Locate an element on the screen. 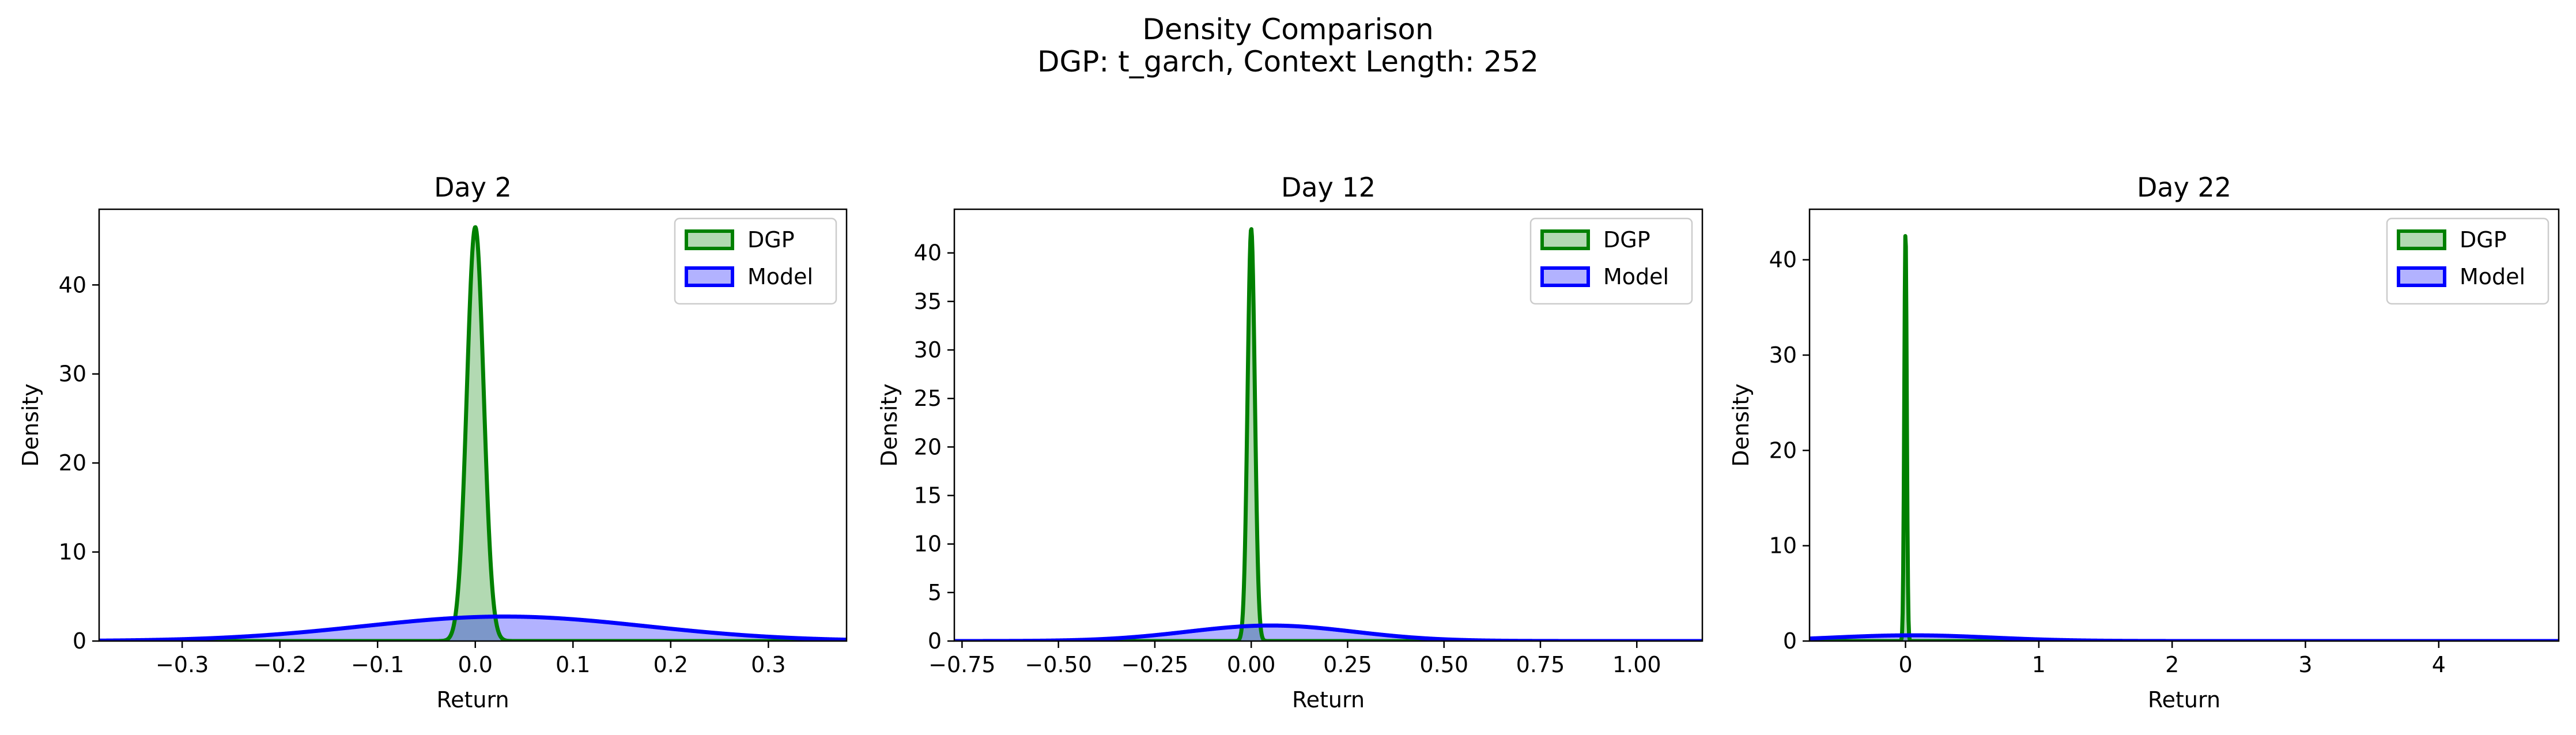 The width and height of the screenshot is (2576, 735). x-tick-label: 1 is located at coordinates (2039, 664).